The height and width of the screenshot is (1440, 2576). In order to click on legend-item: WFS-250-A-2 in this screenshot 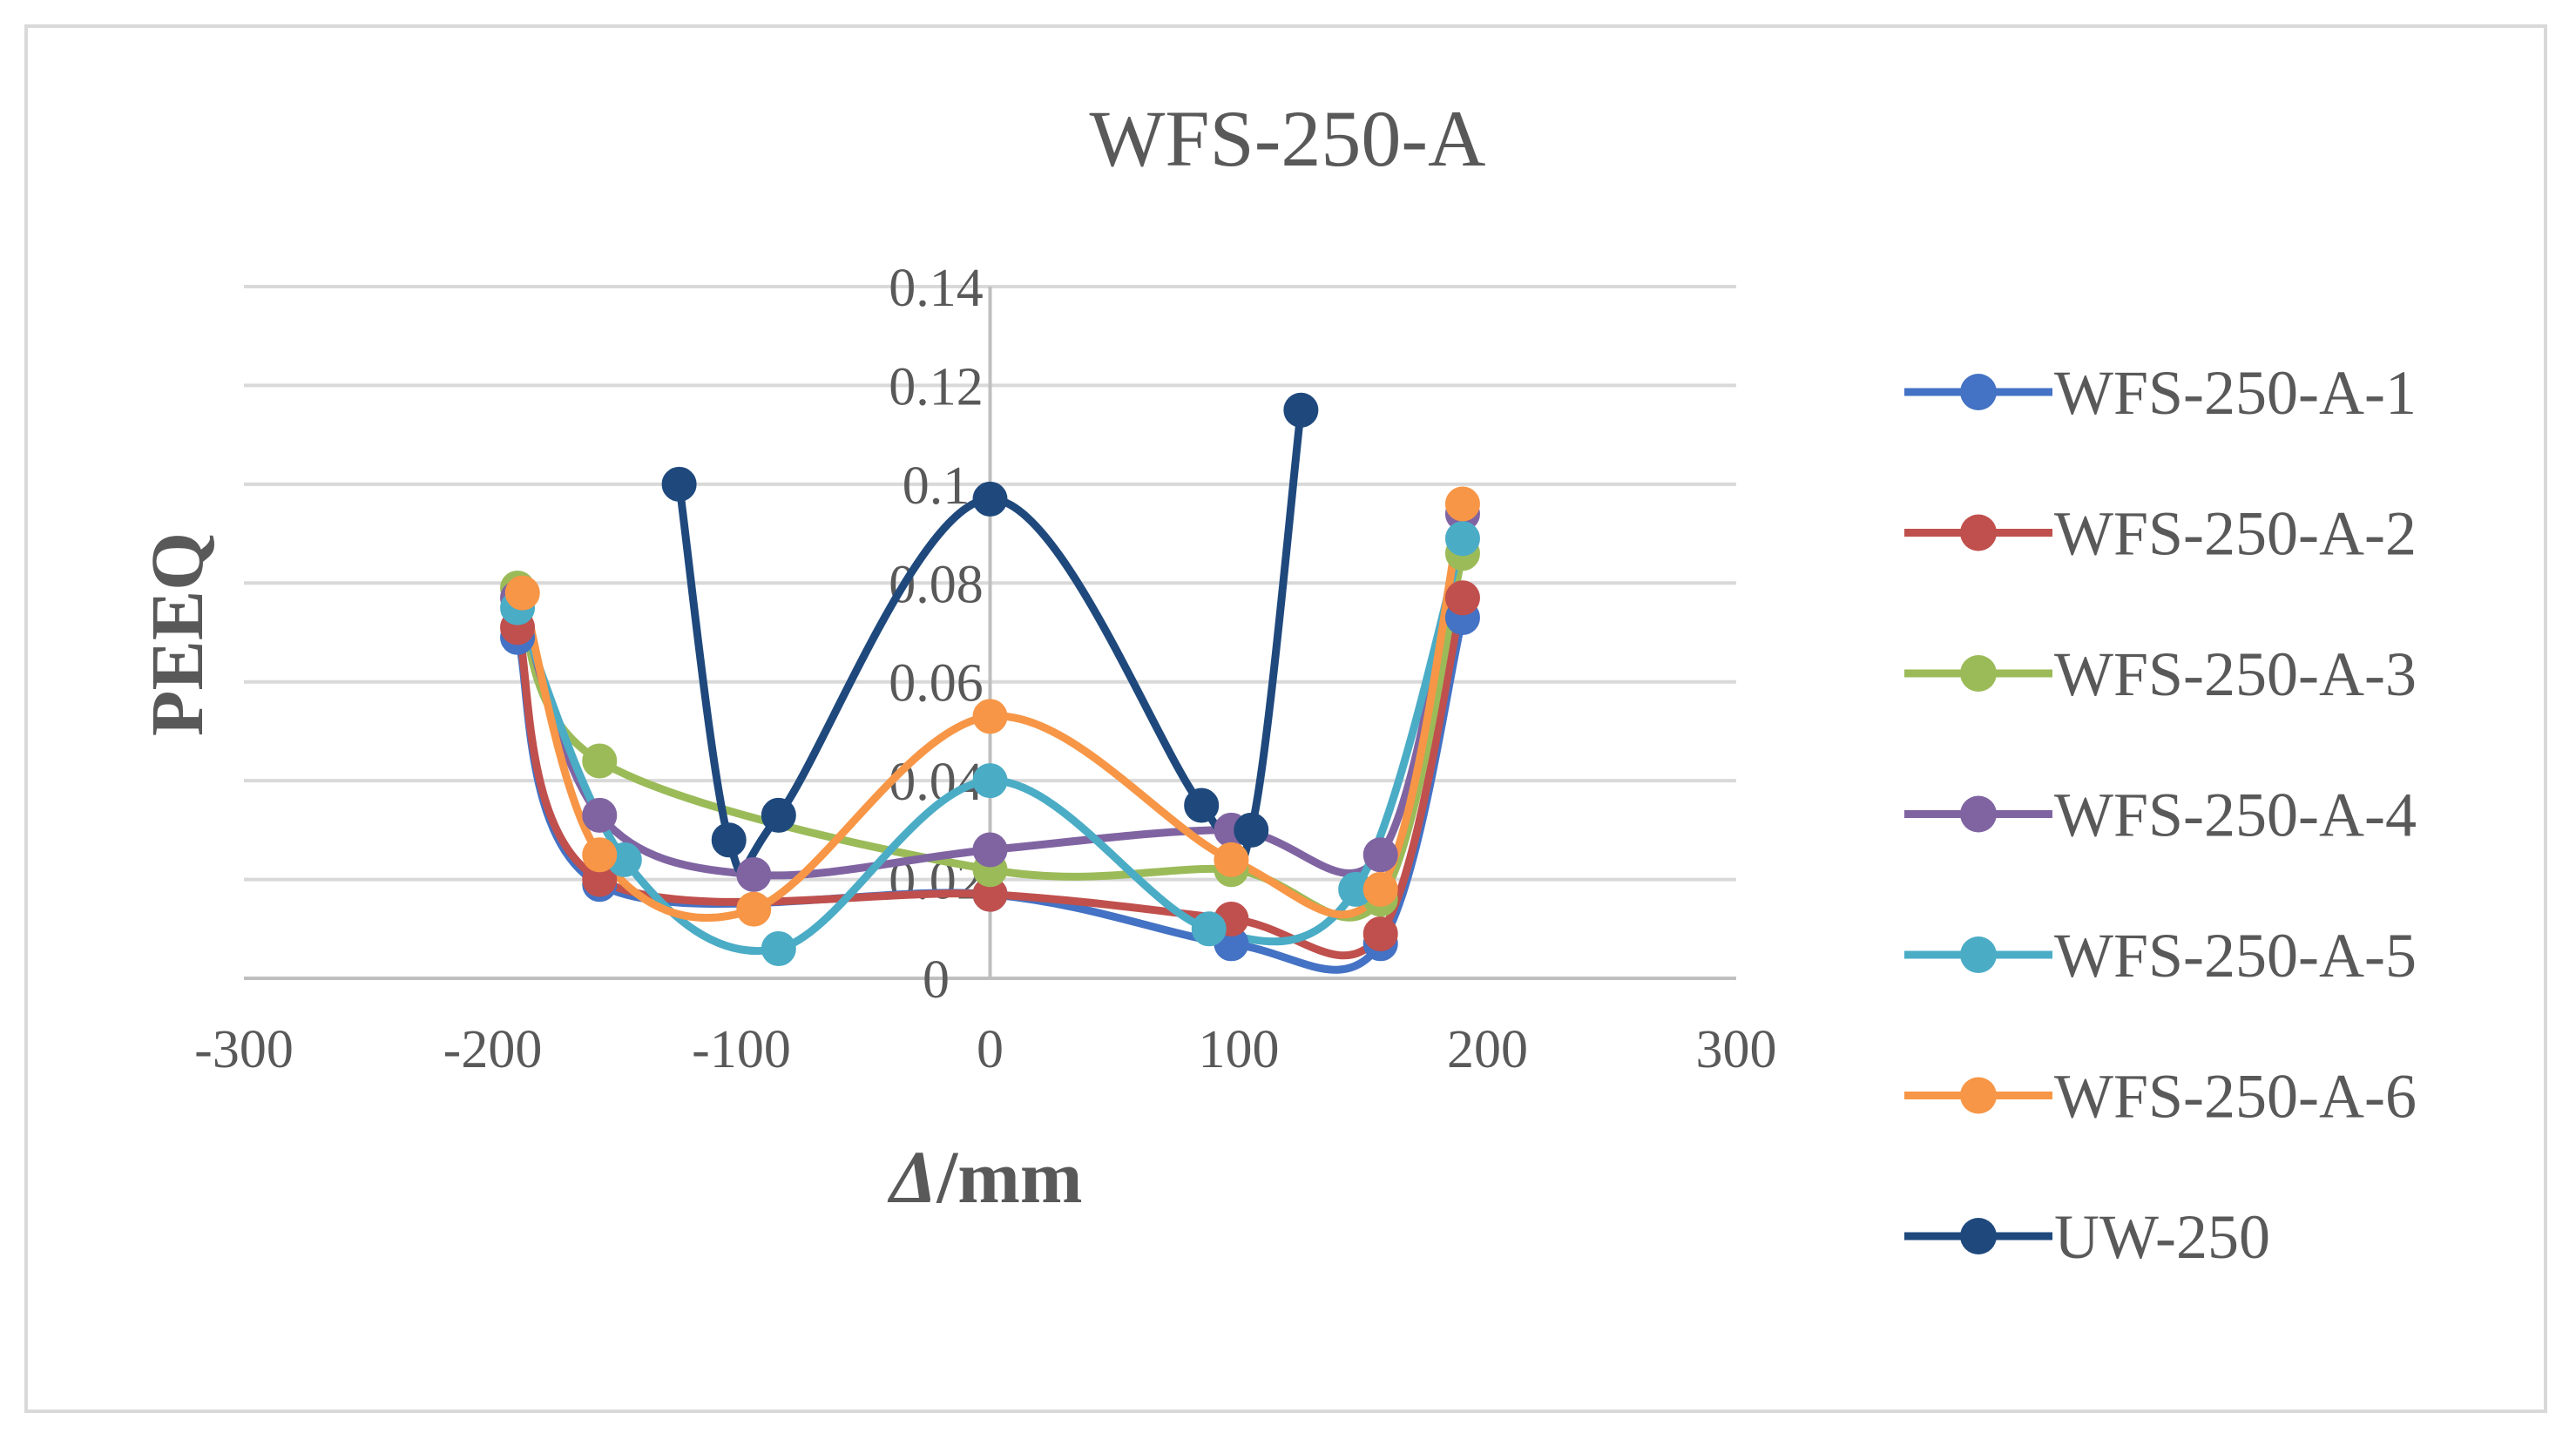, I will do `click(2160, 534)`.